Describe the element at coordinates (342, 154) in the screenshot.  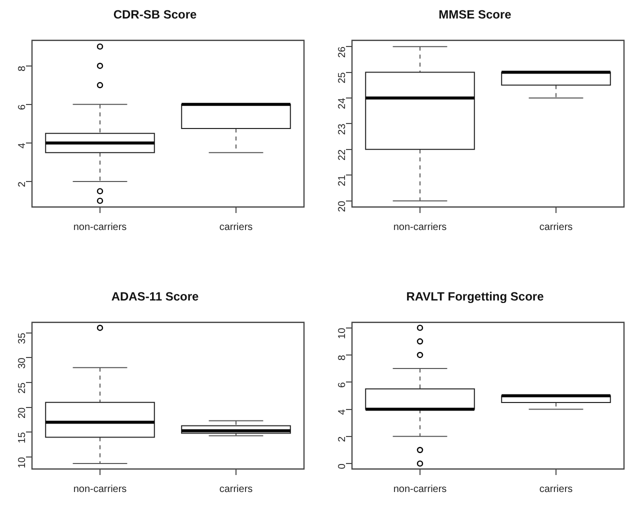
I see `y-tick-label: 22` at that location.